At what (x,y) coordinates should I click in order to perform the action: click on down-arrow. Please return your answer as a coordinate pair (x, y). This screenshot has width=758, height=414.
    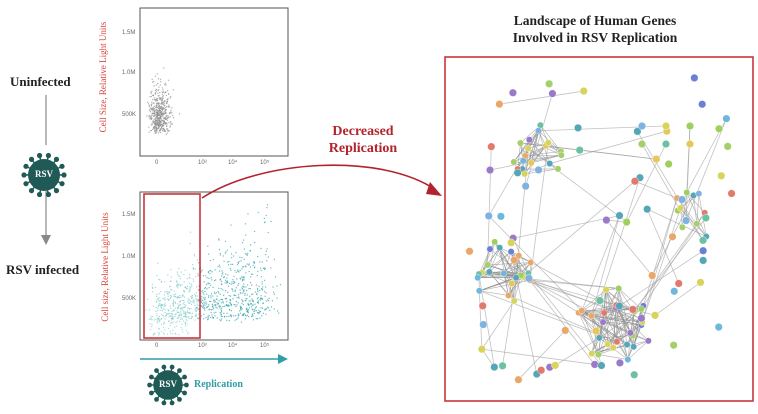
    Looking at the image, I should click on (46, 170).